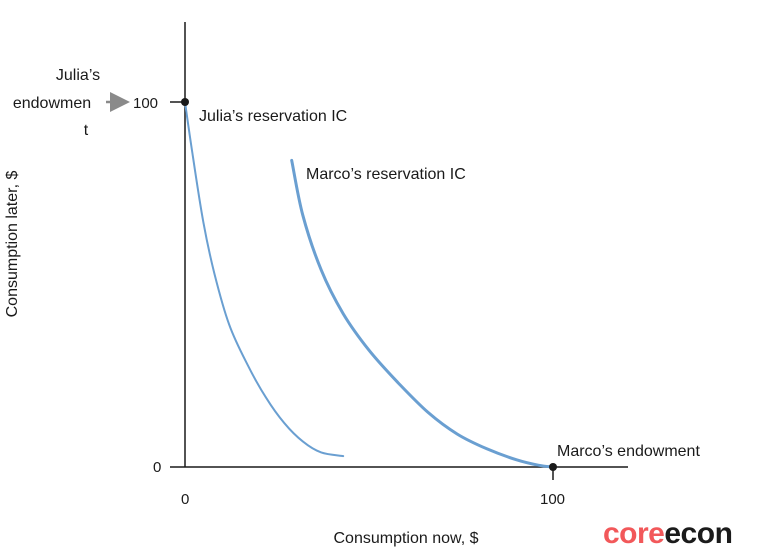 Image resolution: width=757 pixels, height=559 pixels. What do you see at coordinates (552, 499) in the screenshot?
I see `x-tick-label-100: 100` at bounding box center [552, 499].